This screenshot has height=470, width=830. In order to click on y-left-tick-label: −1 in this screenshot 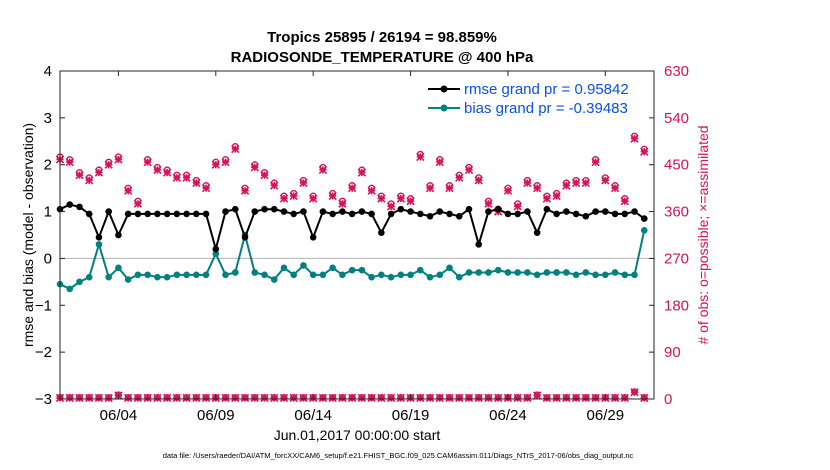, I will do `click(43, 305)`.